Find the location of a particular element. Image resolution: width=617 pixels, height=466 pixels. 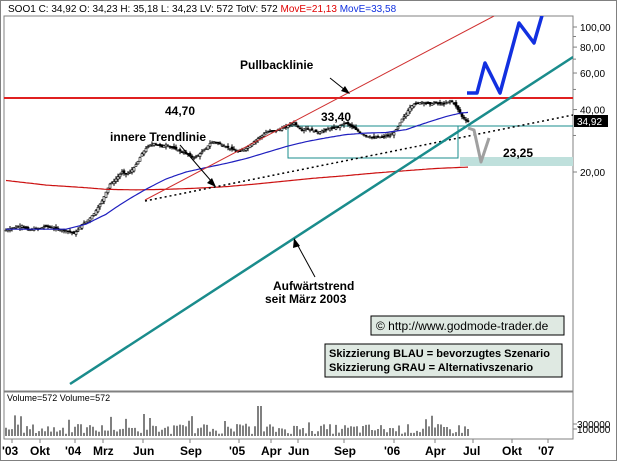

inner-trend-arrow is located at coordinates (196, 163).